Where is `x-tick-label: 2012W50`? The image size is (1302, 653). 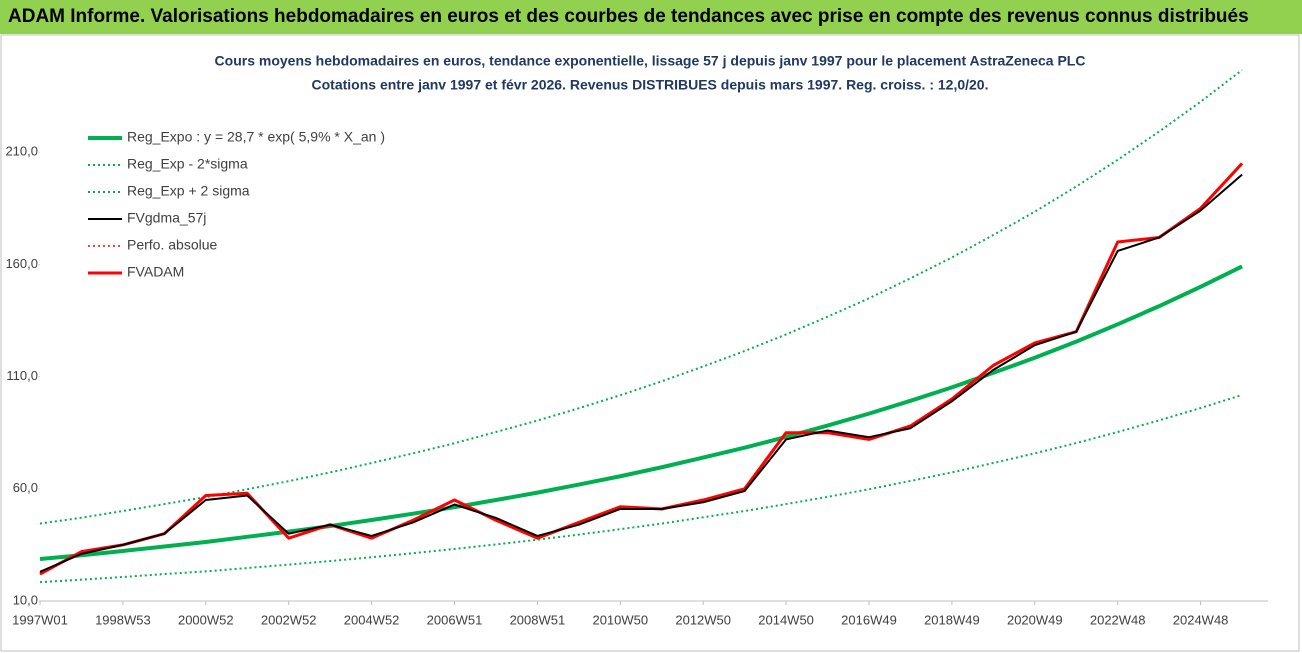 x-tick-label: 2012W50 is located at coordinates (703, 619).